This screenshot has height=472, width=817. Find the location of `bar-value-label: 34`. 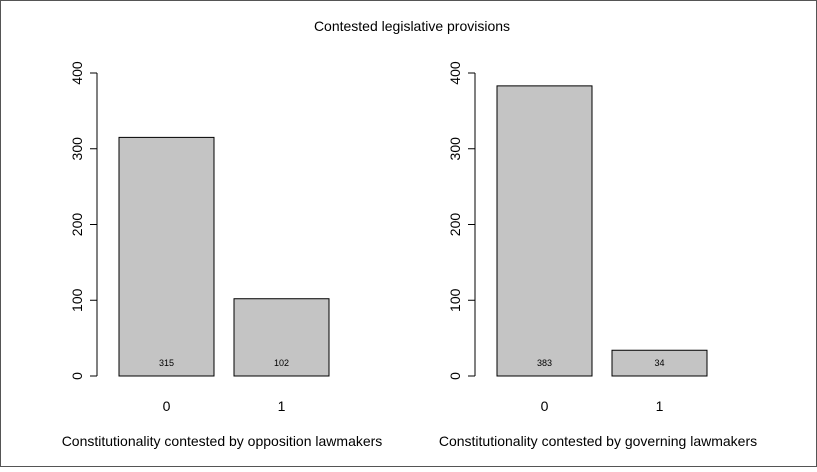

bar-value-label: 34 is located at coordinates (659, 363).